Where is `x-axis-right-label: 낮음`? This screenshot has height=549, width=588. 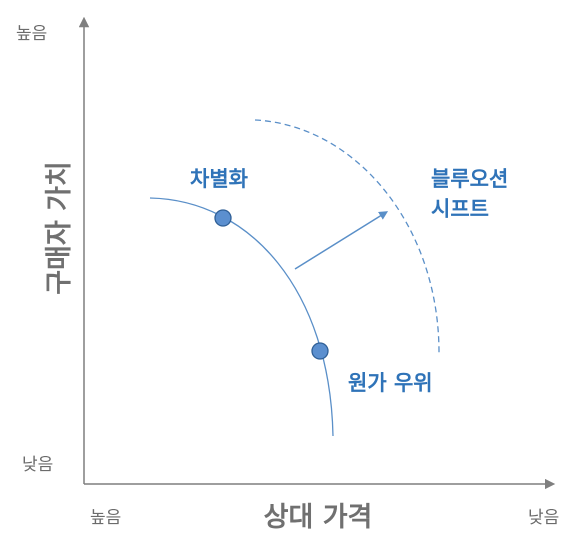 x-axis-right-label: 낮음 is located at coordinates (543, 518).